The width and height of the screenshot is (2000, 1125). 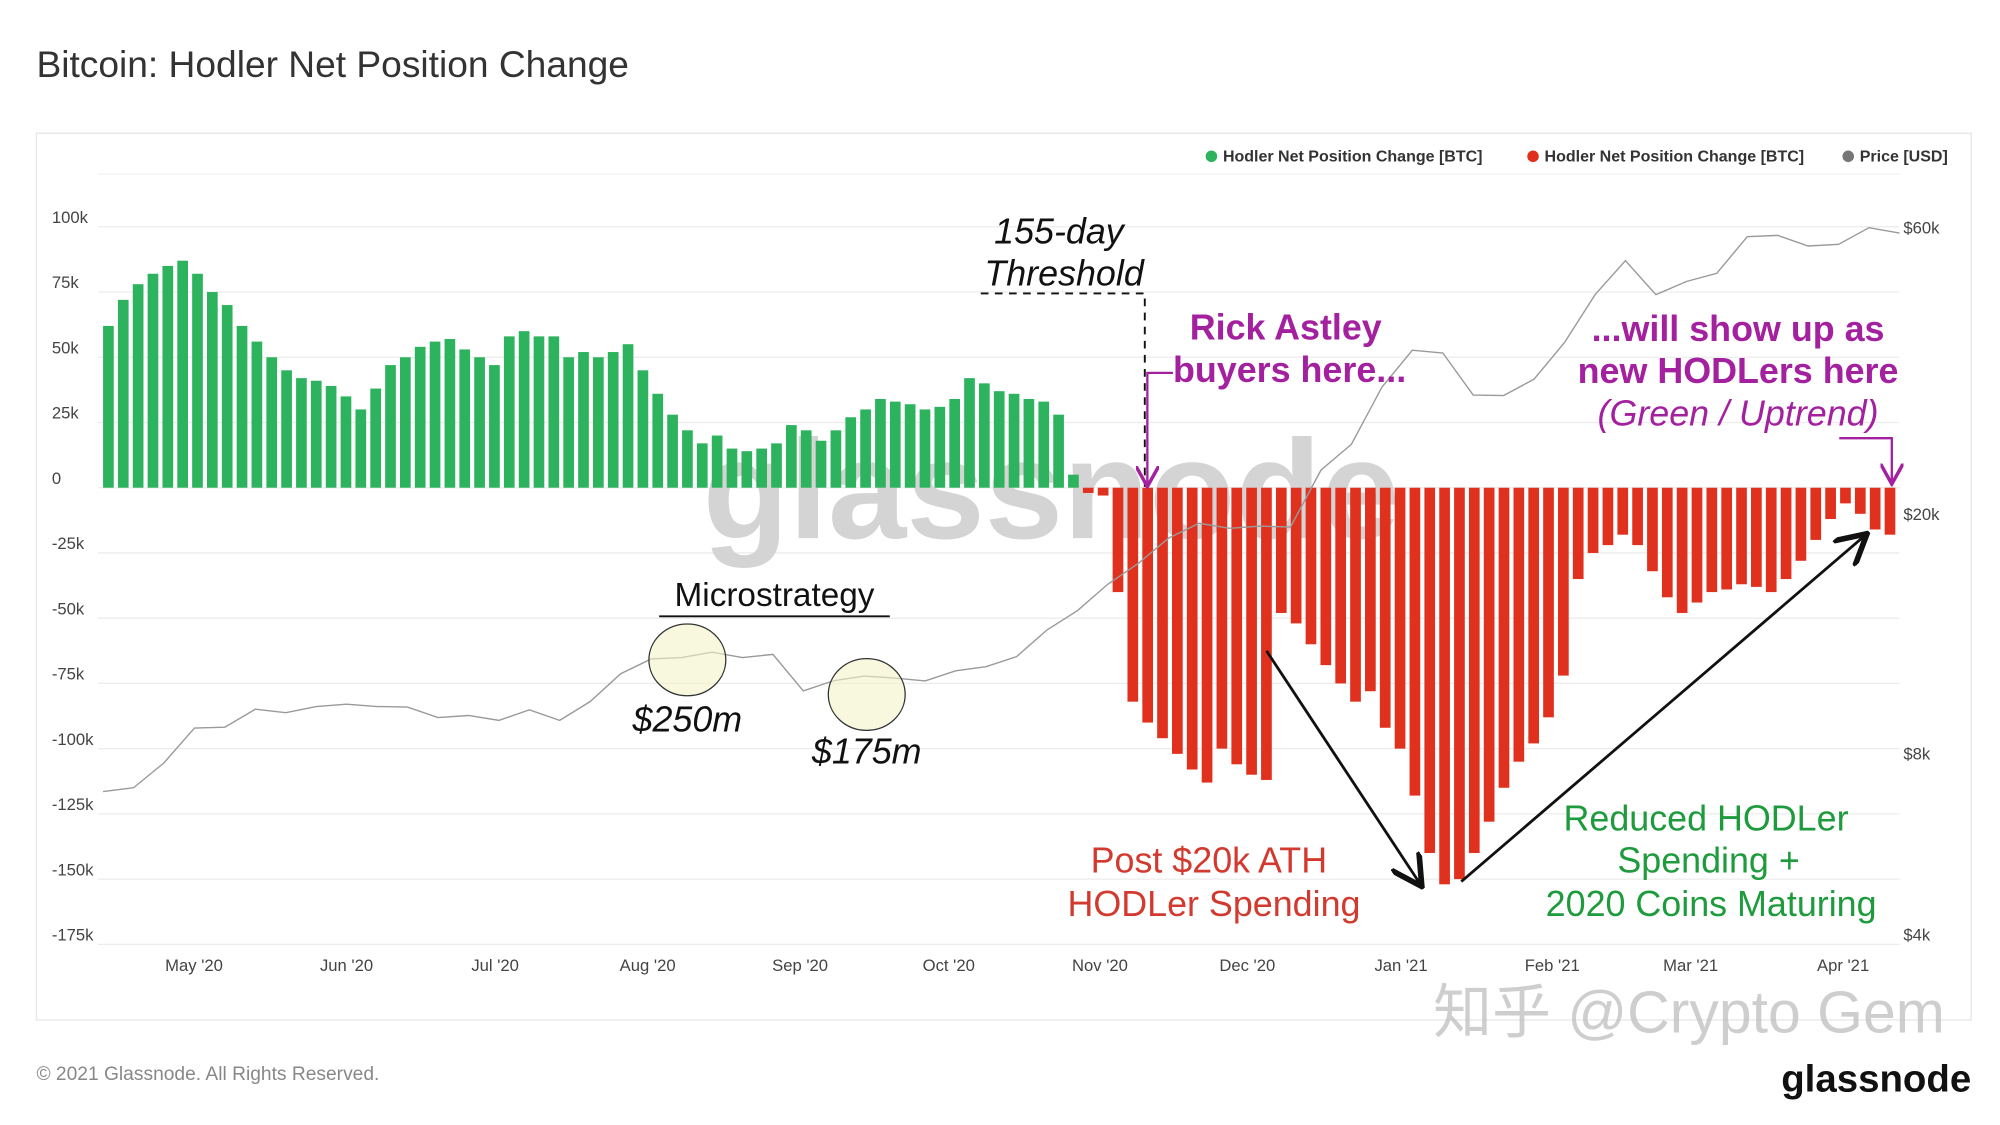 I want to click on glassnode-logo: glassnode, so click(x=1876, y=1079).